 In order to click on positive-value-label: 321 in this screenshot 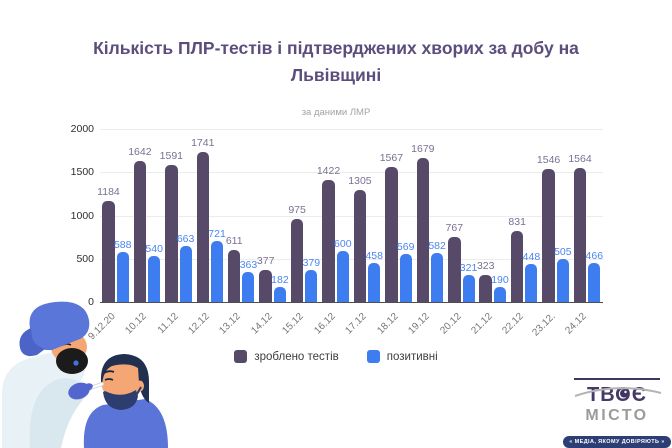, I will do `click(468, 268)`.